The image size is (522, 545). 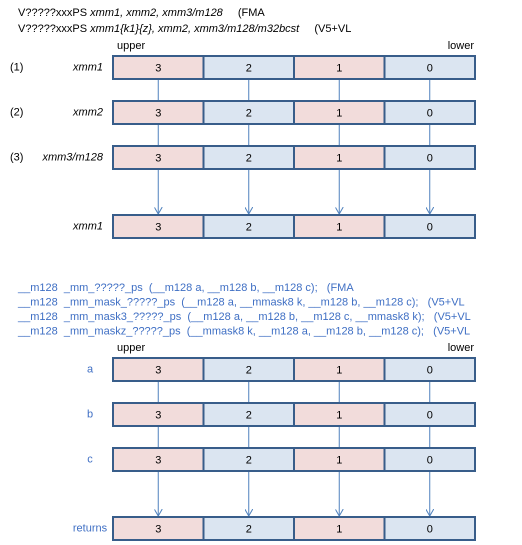 I want to click on row-index: (2), so click(x=16, y=112).